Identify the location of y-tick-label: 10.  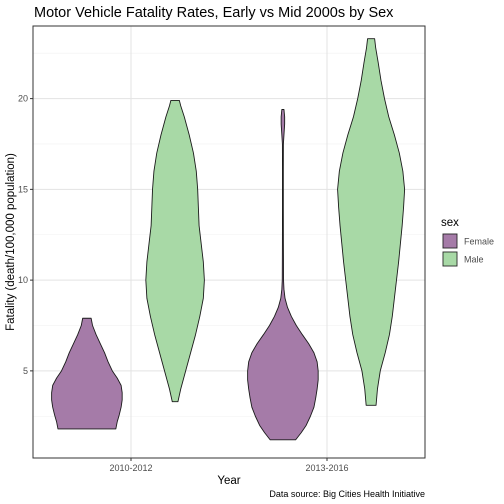
(23, 280).